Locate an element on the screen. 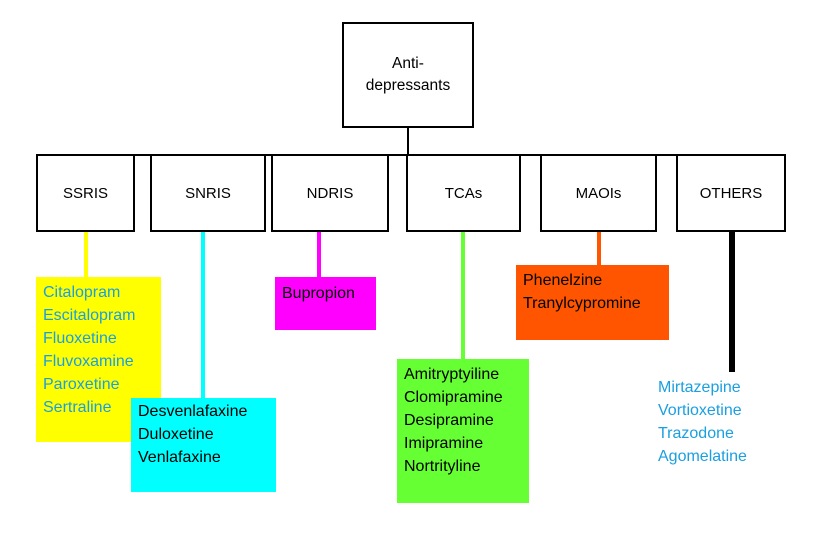  category-others: OTHERS is located at coordinates (731, 193).